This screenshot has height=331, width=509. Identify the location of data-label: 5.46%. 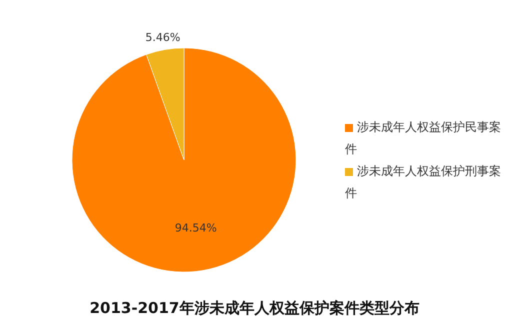
(162, 37).